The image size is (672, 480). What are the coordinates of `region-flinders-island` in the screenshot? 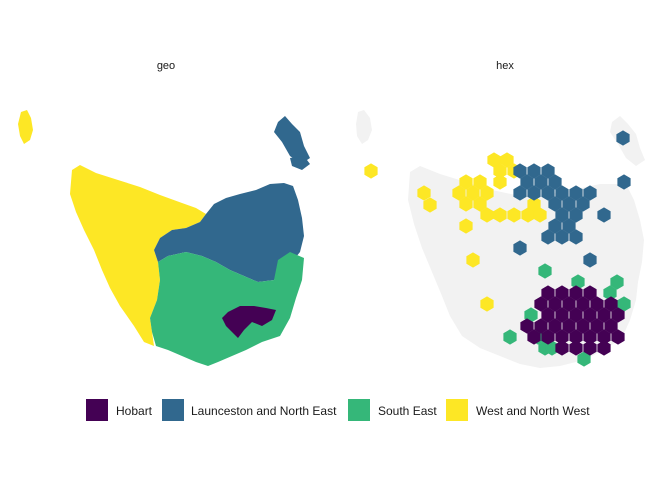 It's located at (292, 140).